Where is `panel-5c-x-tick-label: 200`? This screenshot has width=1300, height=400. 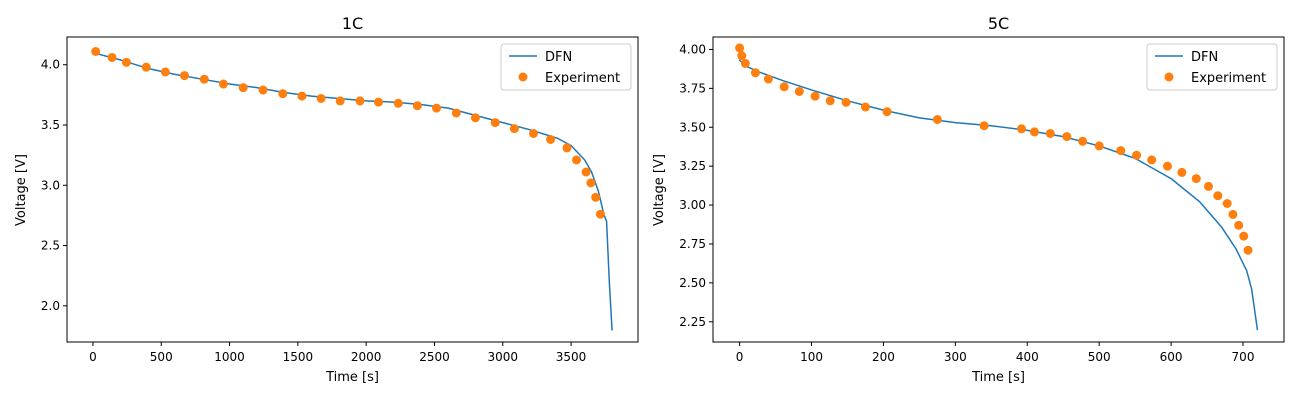 panel-5c-x-tick-label: 200 is located at coordinates (883, 357).